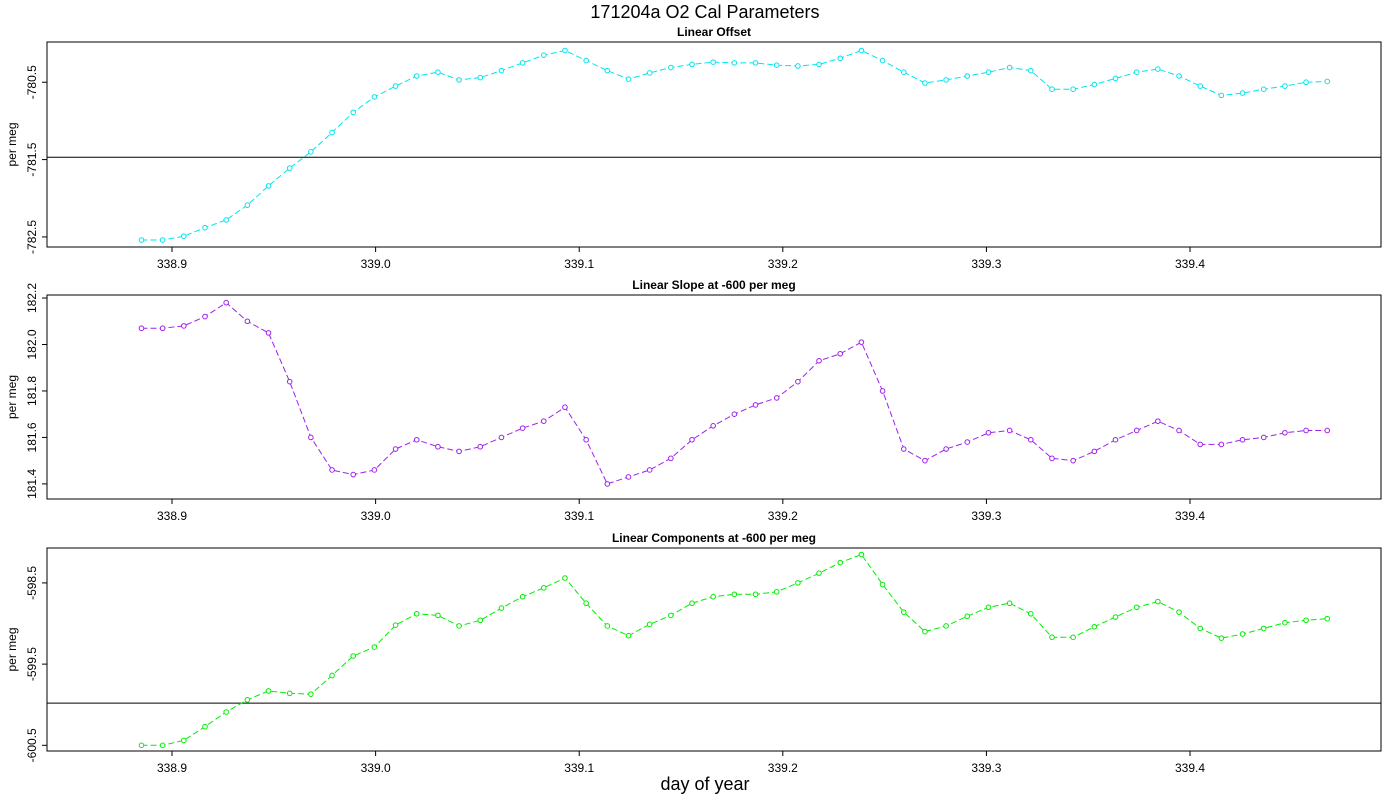  What do you see at coordinates (32, 159) in the screenshot?
I see `y-tick-label: -781.5` at bounding box center [32, 159].